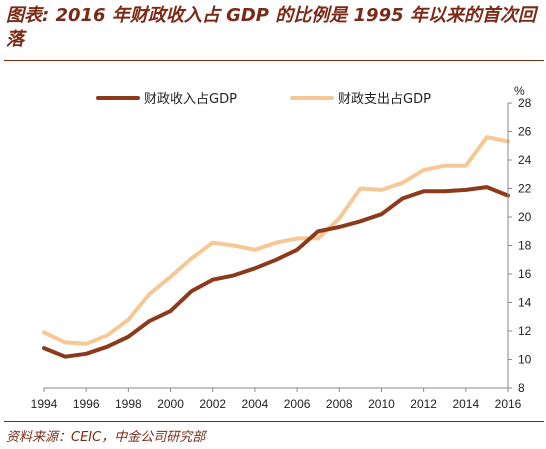 The height and width of the screenshot is (449, 546). What do you see at coordinates (339, 404) in the screenshot?
I see `x-tick-label: 2008` at bounding box center [339, 404].